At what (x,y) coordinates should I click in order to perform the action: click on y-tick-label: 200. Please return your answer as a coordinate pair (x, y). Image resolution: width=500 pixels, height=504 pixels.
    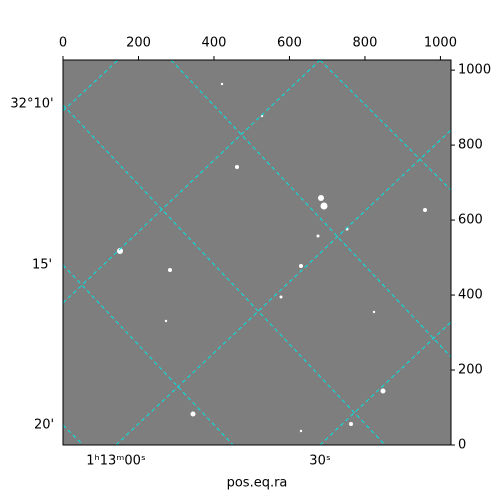
    Looking at the image, I should click on (470, 370).